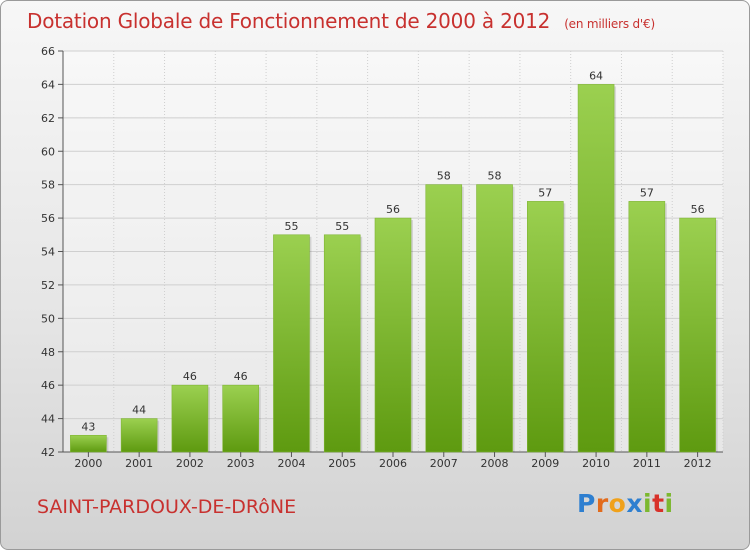 Image resolution: width=750 pixels, height=550 pixels. What do you see at coordinates (609, 24) in the screenshot?
I see `chart-subtitle: (en milliers d'€)` at bounding box center [609, 24].